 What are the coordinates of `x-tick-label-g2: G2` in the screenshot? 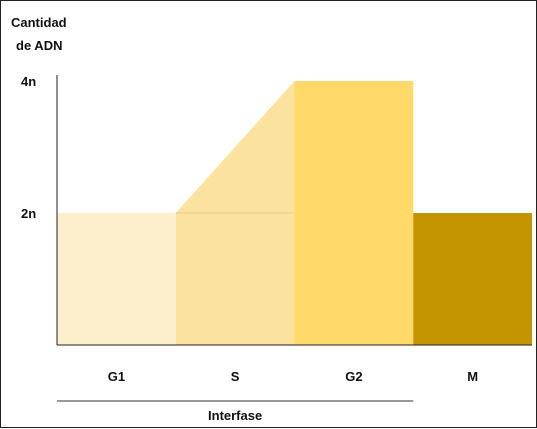 It's located at (353, 376).